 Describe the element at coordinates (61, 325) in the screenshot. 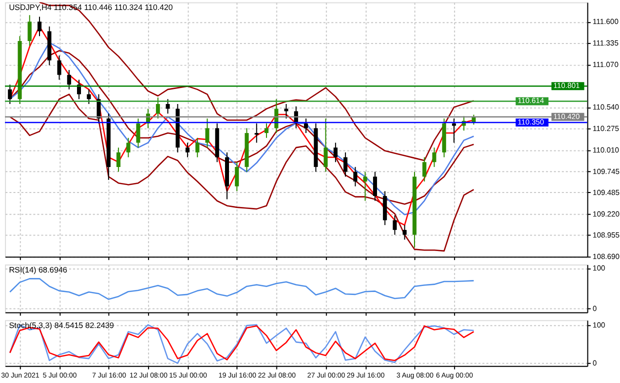

I see `chart-title: Stoch(5,3,3) 84.5415 82.2439` at that location.